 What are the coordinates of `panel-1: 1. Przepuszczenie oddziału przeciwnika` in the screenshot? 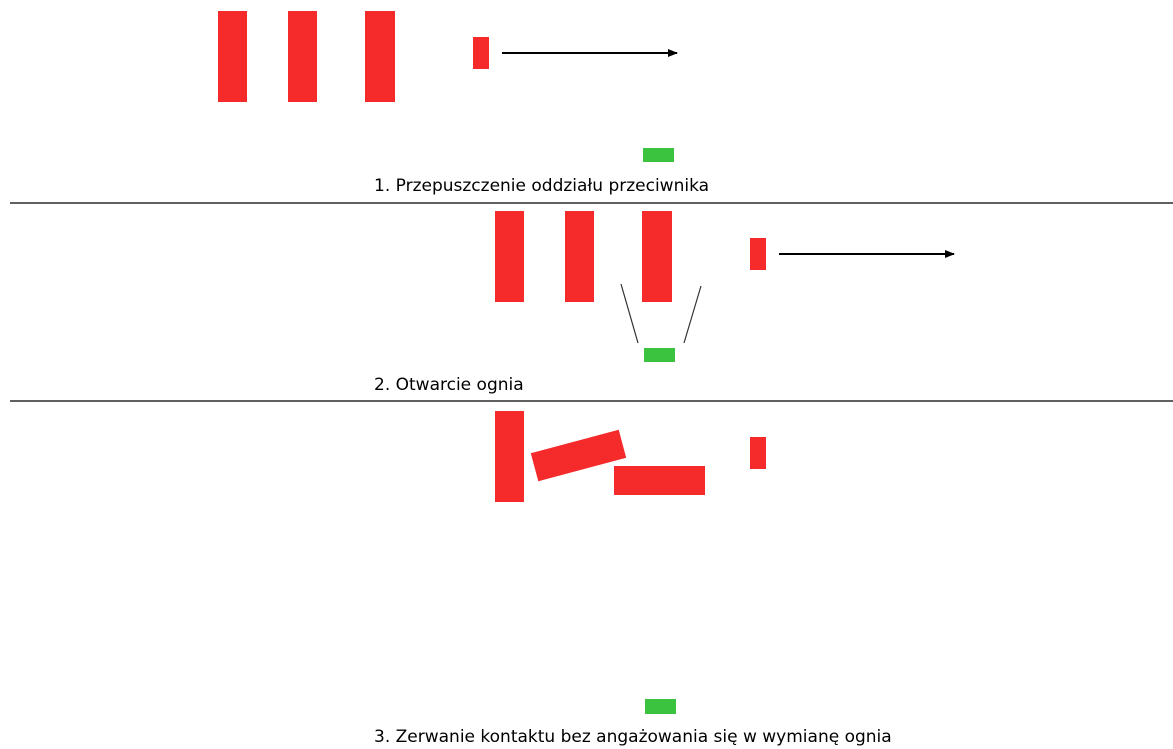 It's located at (463, 103).